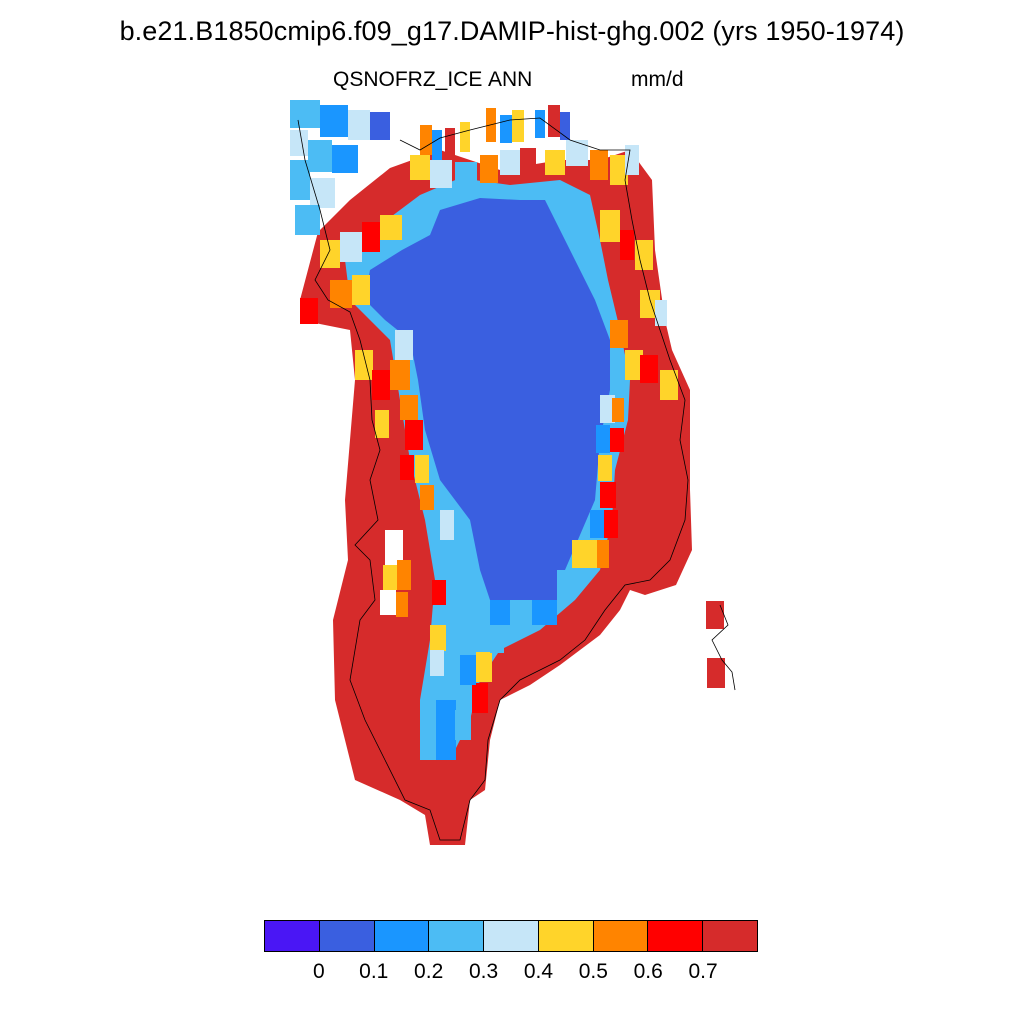  What do you see at coordinates (487, 399) in the screenshot?
I see `ice-sheet-interior` at bounding box center [487, 399].